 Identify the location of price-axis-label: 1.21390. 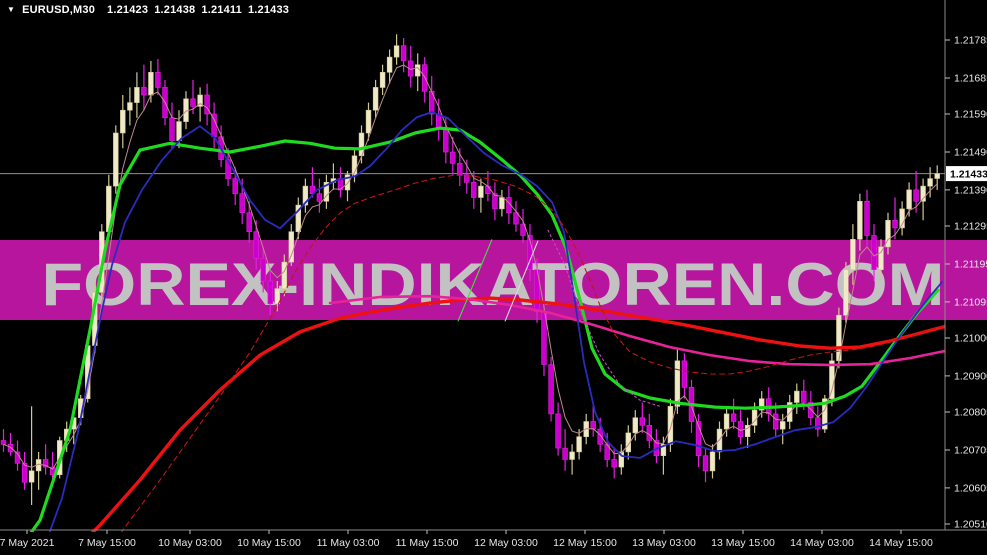
(970, 191).